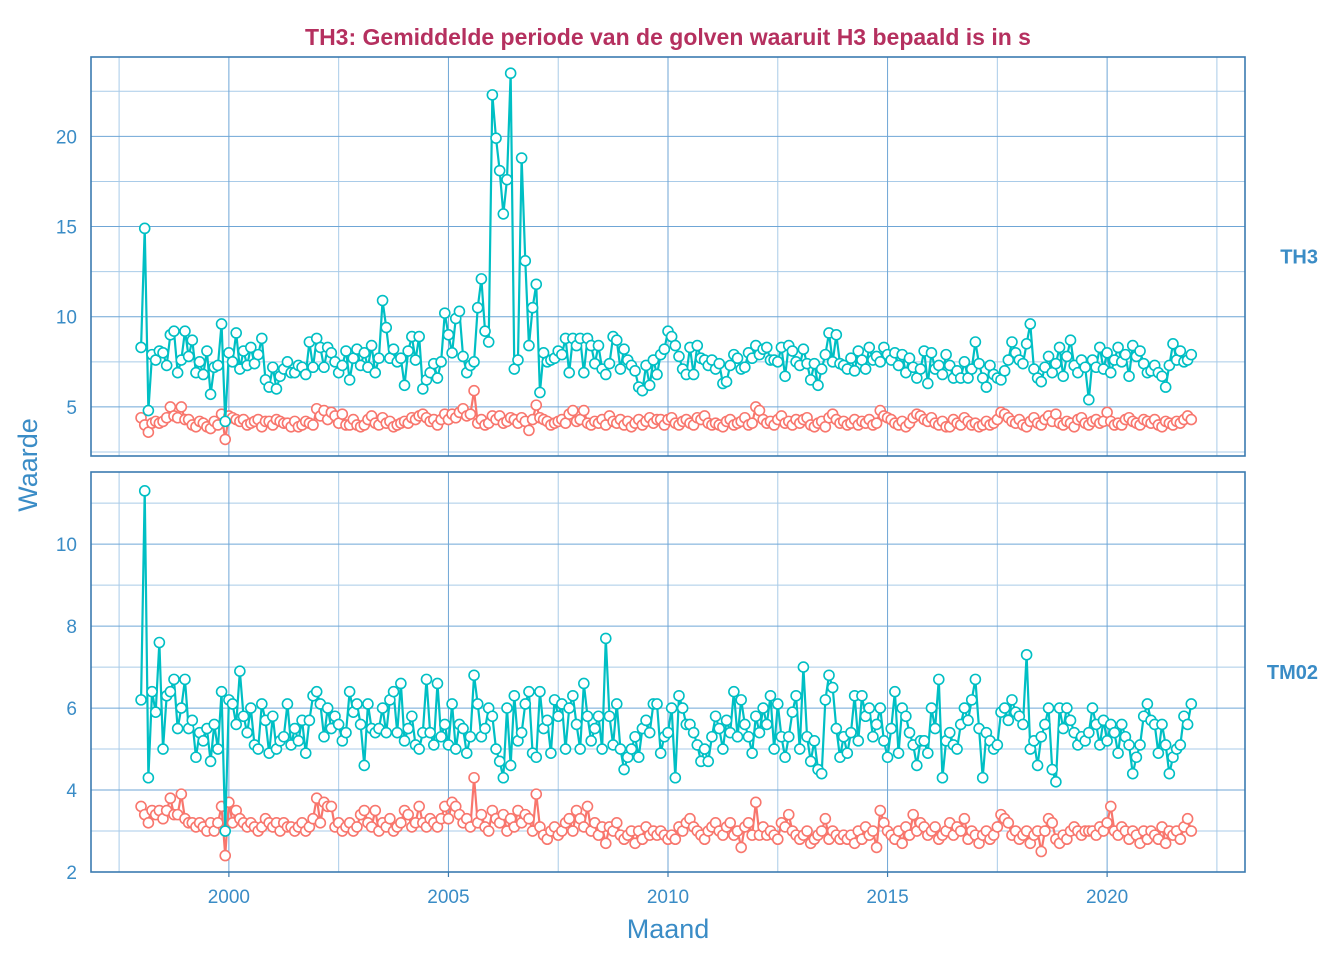 This screenshot has width=1344, height=960. I want to click on strip-label: TH3, so click(1299, 258).